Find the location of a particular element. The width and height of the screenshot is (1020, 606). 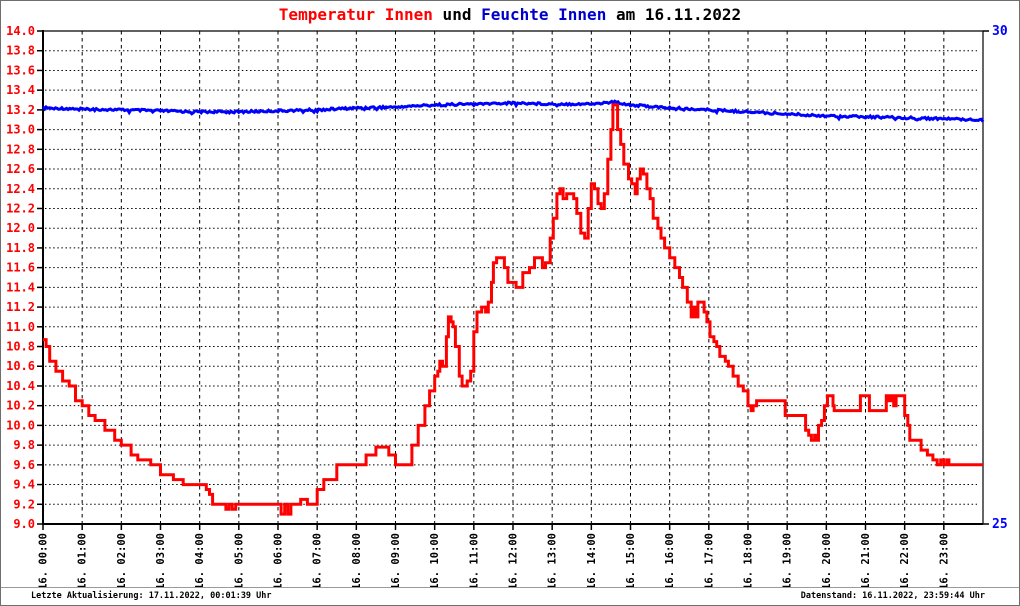

svg-text: 12.0 is located at coordinates (20, 228).